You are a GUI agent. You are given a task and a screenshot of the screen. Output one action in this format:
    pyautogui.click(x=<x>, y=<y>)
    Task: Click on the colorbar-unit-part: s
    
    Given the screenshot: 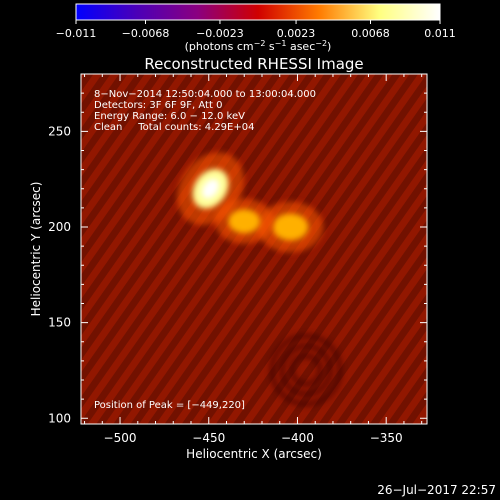 What is the action you would take?
    pyautogui.click(x=269, y=46)
    